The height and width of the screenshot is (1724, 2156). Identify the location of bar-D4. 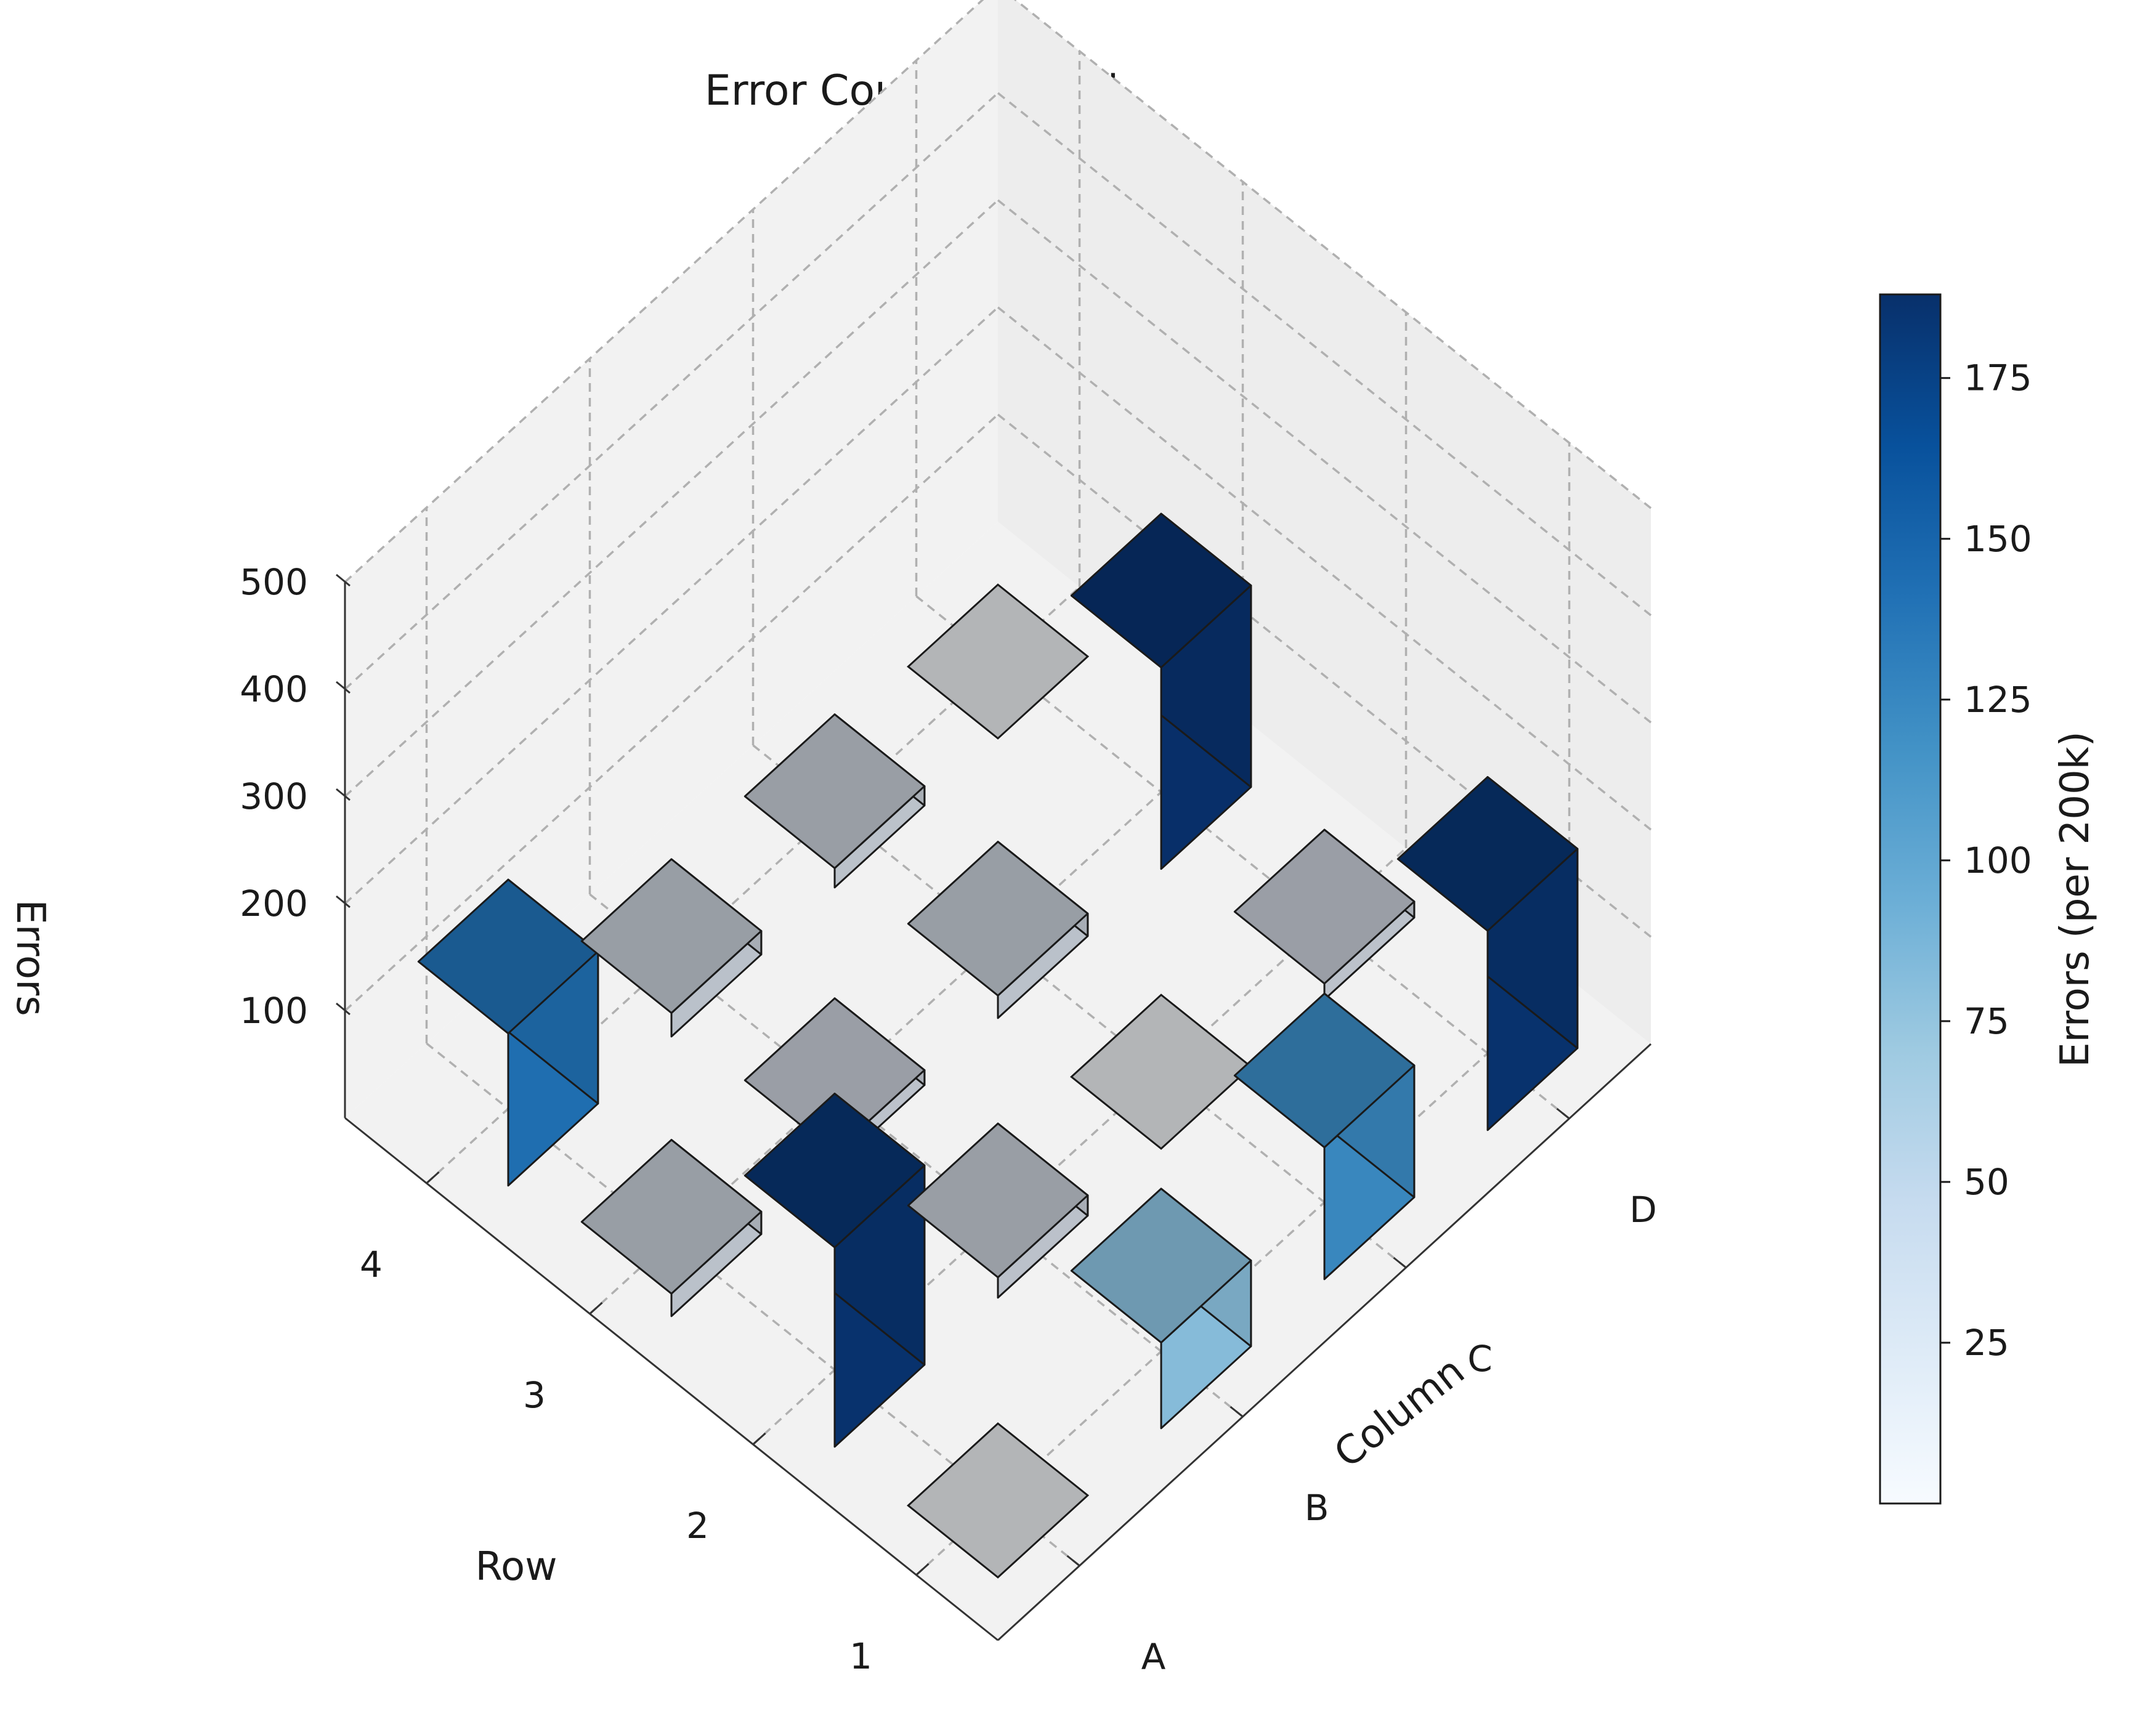
(998, 661).